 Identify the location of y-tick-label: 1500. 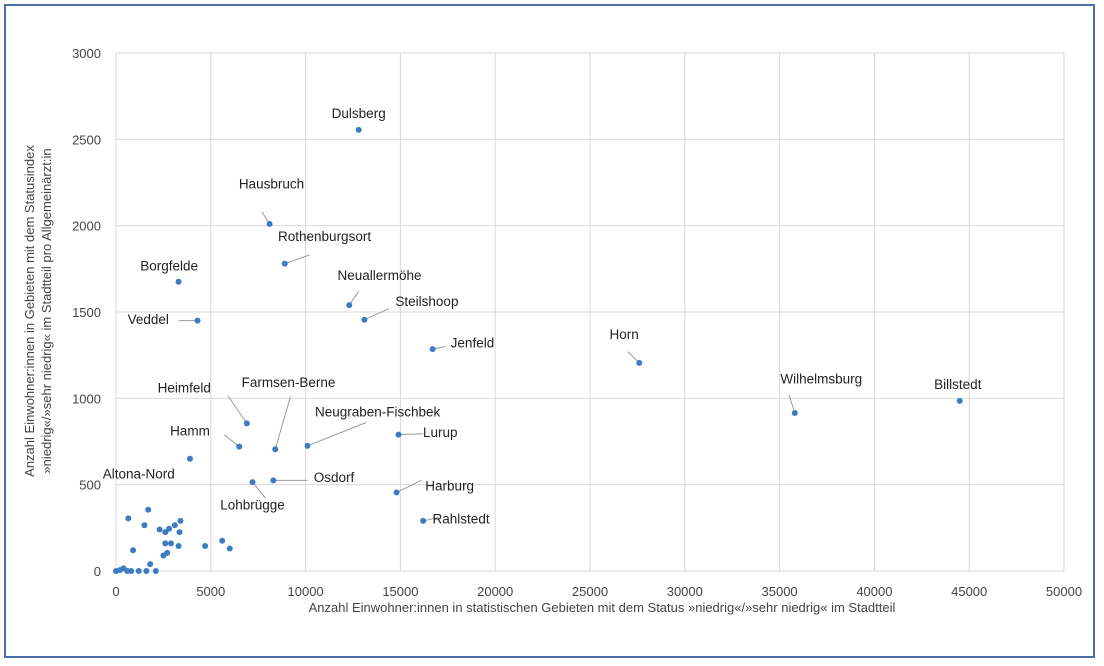
(86, 312).